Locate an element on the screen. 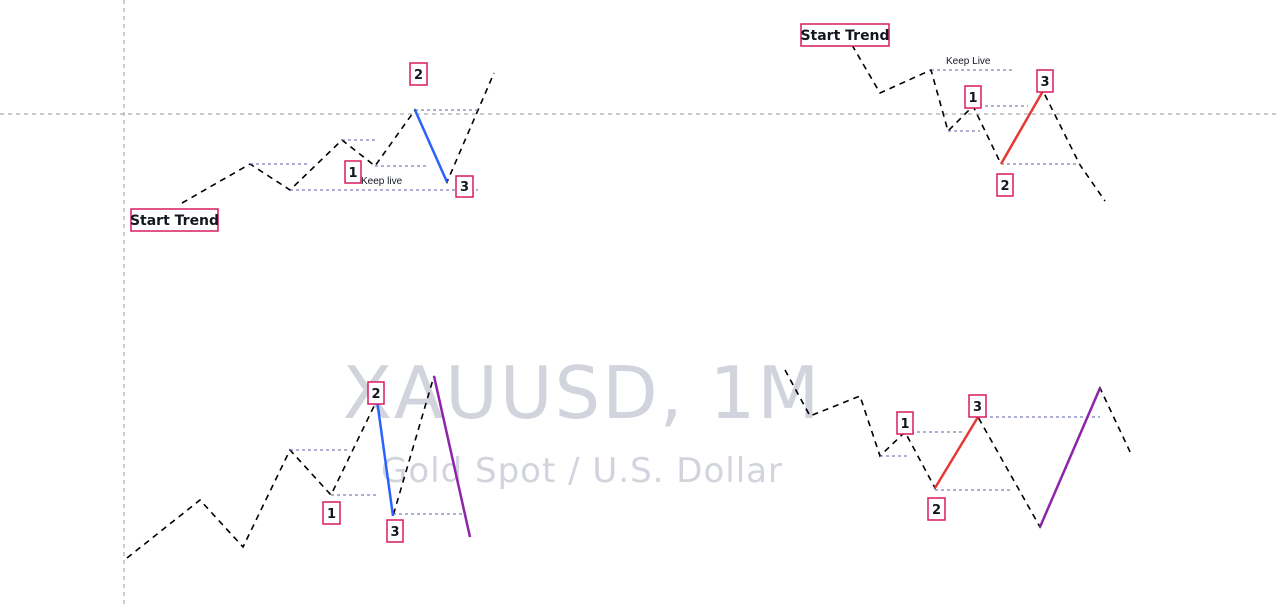  keep-live-label: Keep Live is located at coordinates (968, 61).